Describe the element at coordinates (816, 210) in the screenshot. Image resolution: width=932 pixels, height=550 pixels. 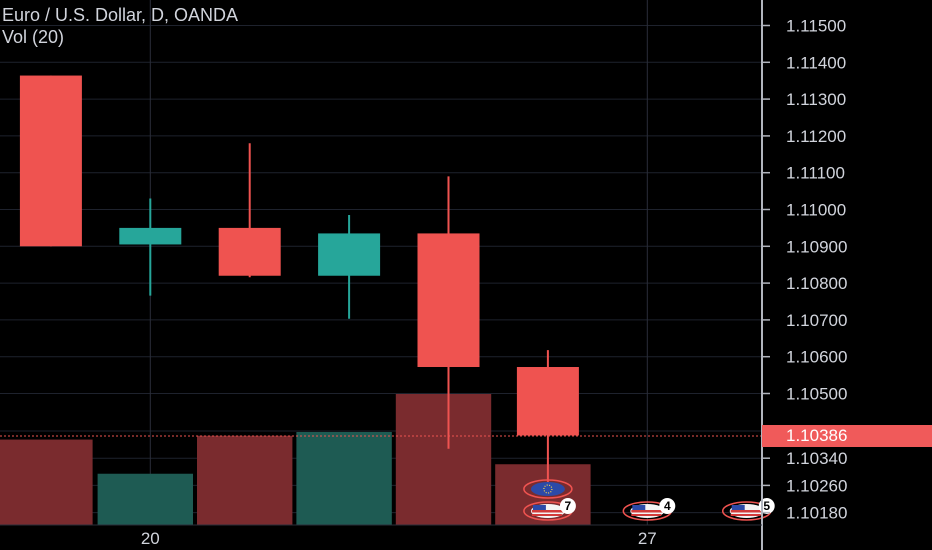
I see `price-tick-label: 1.11000` at that location.